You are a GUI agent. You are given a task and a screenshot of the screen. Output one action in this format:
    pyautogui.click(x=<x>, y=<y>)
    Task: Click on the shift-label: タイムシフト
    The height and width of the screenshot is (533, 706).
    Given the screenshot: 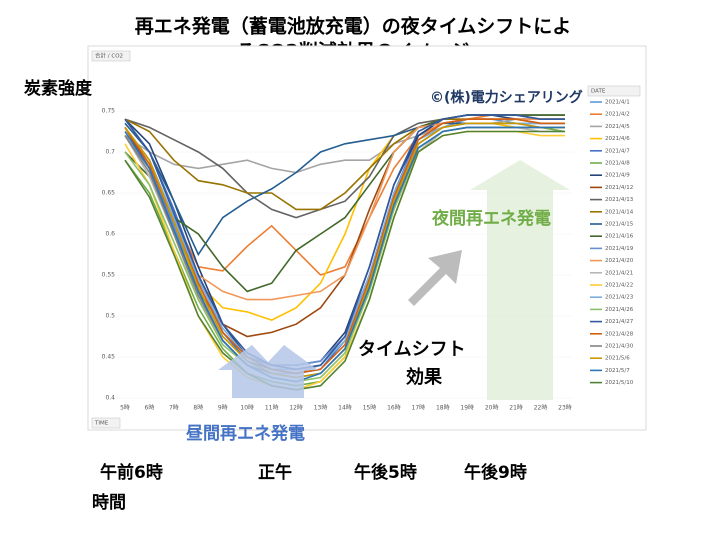 What is the action you would take?
    pyautogui.click(x=412, y=349)
    